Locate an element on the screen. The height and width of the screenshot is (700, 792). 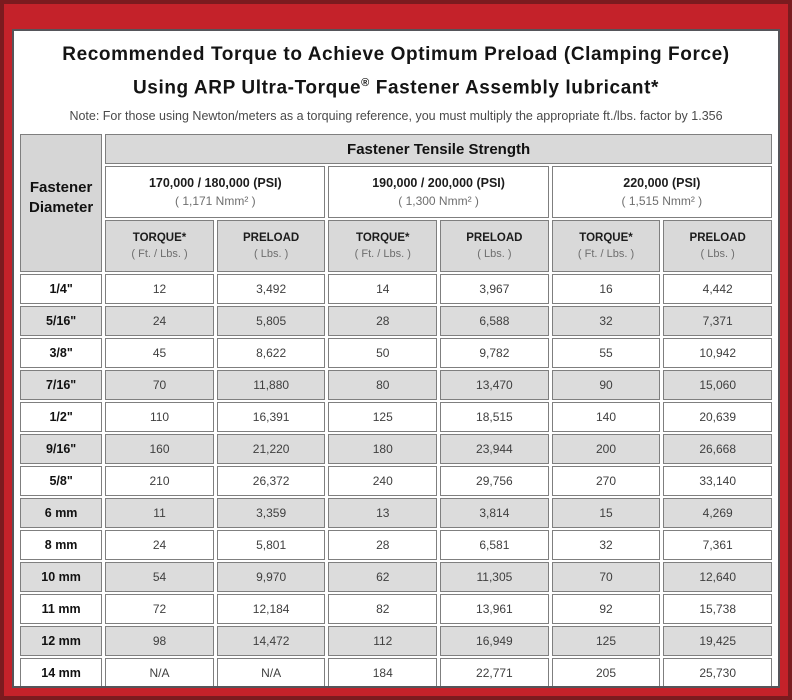
value-cell: 205 is located at coordinates (606, 672).